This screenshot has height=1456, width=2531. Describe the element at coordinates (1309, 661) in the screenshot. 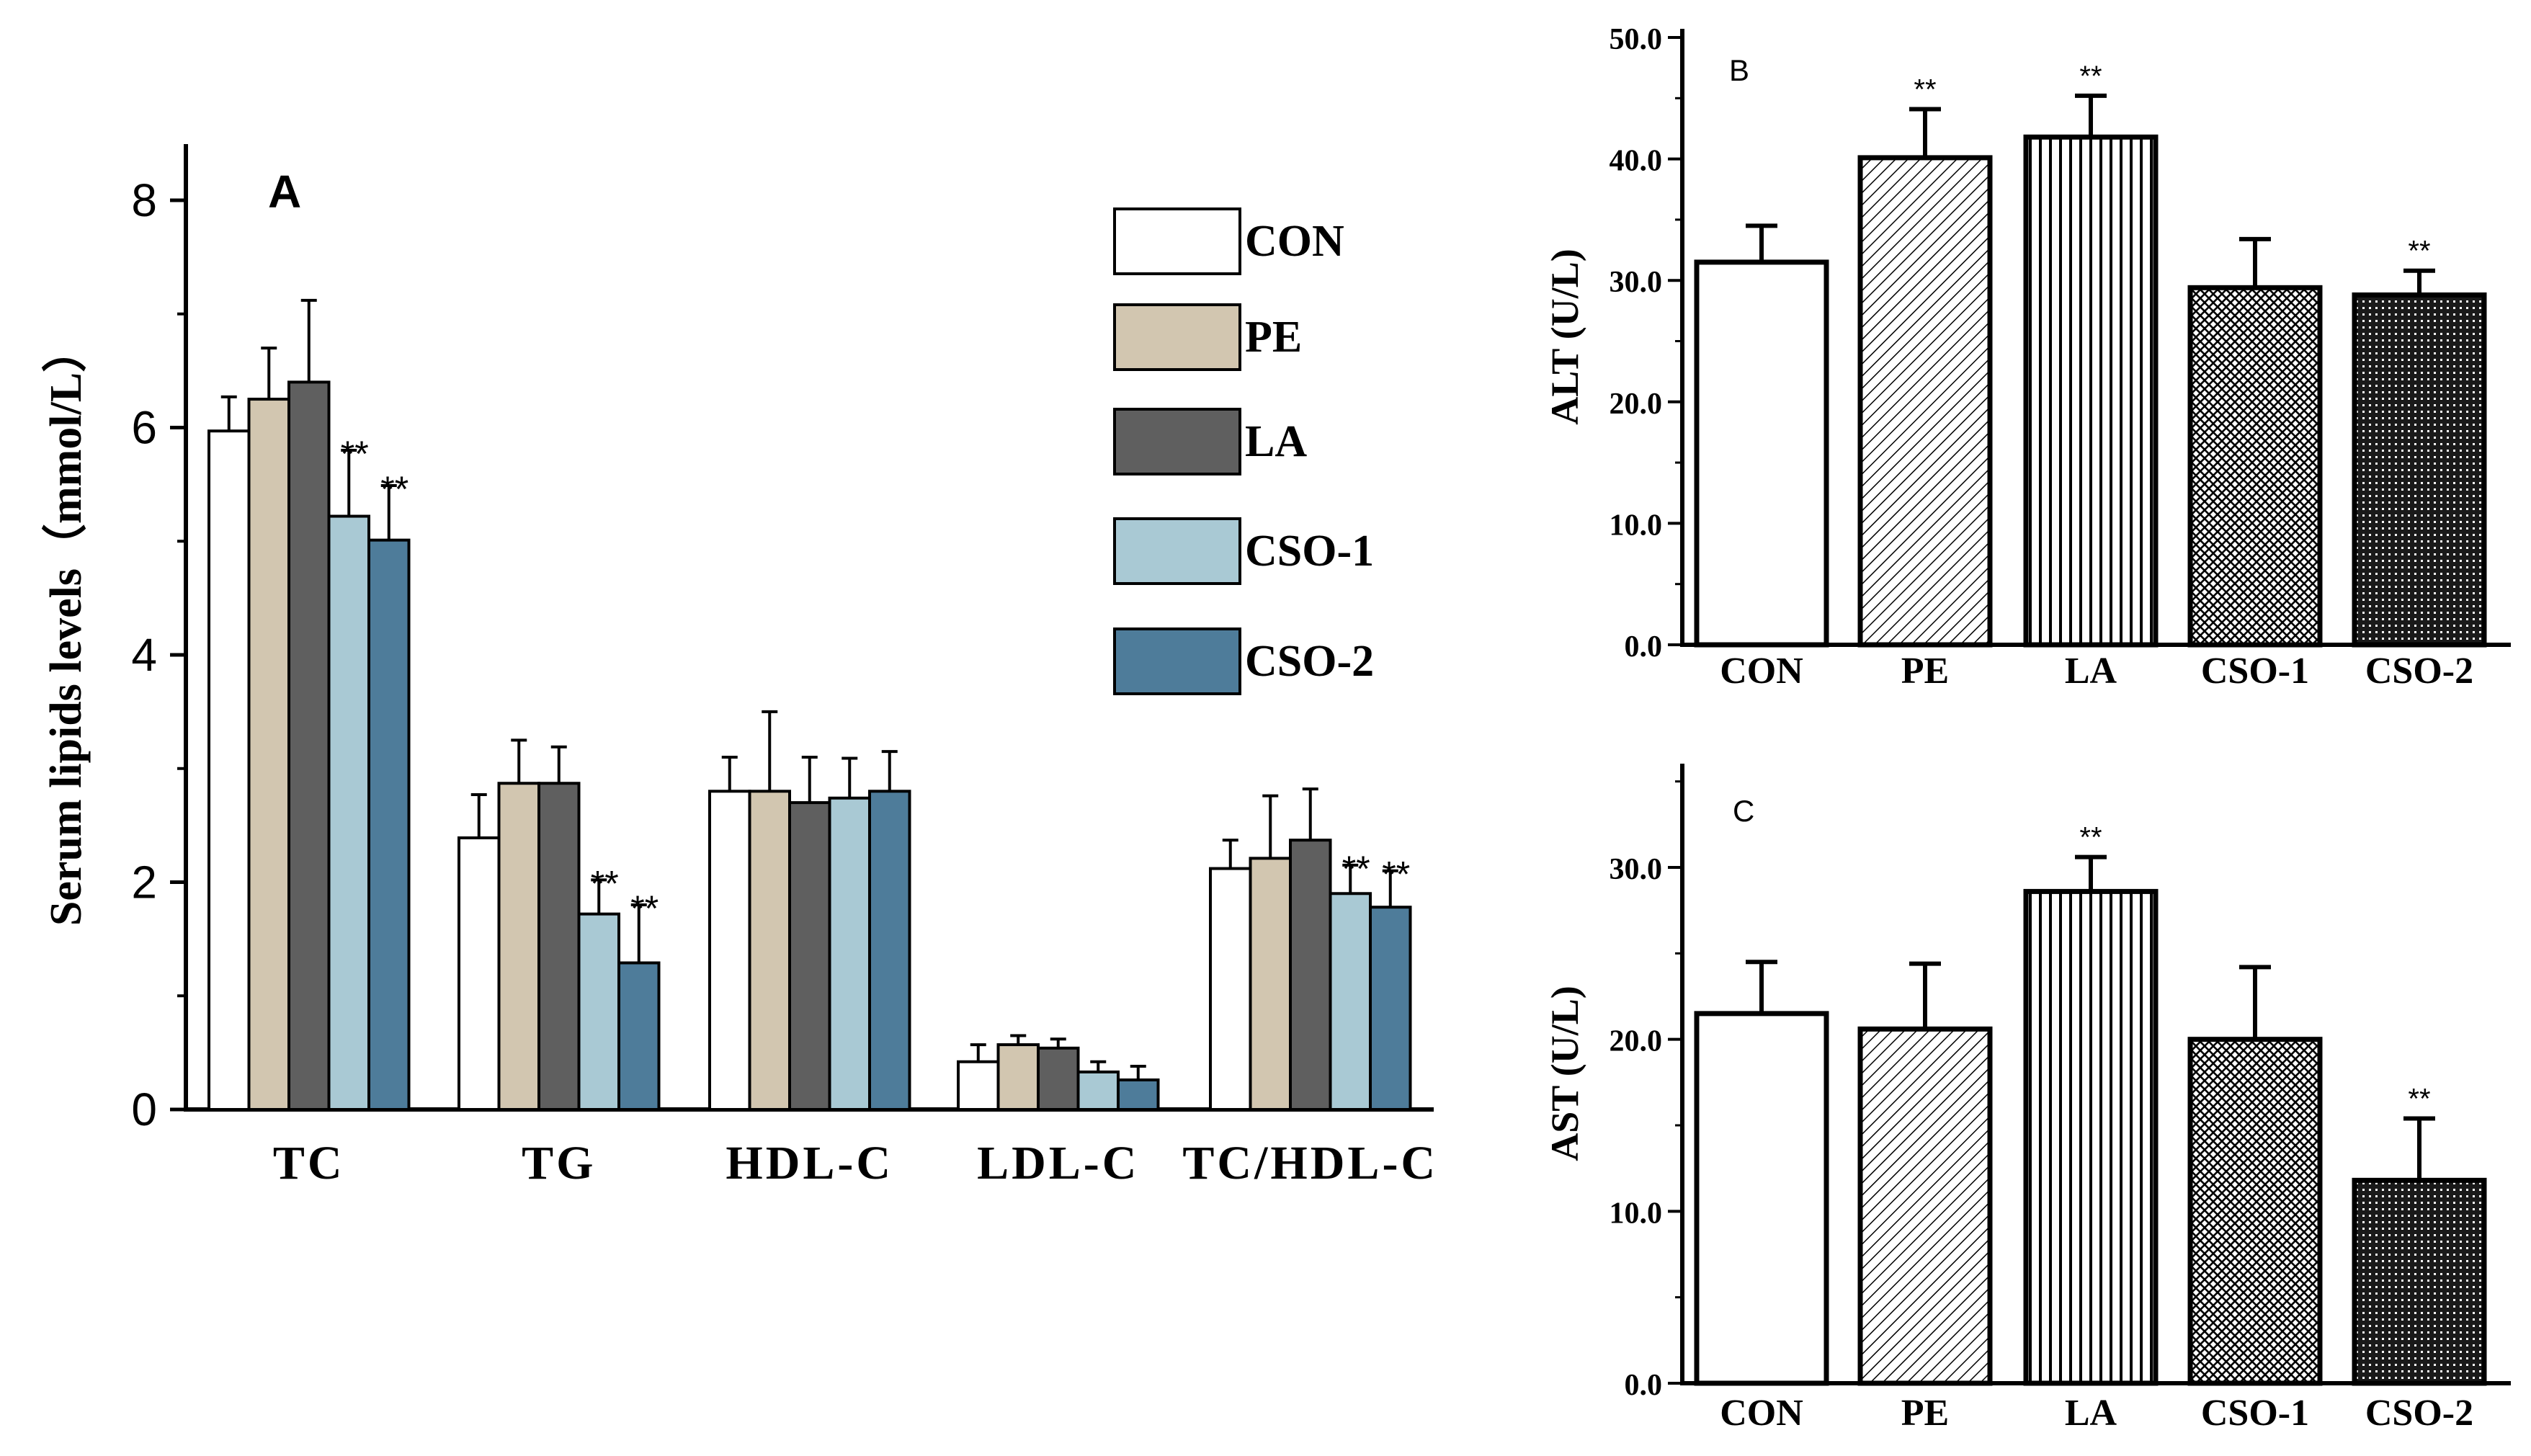

I see `panel-a-legend-label: CSO-2` at that location.